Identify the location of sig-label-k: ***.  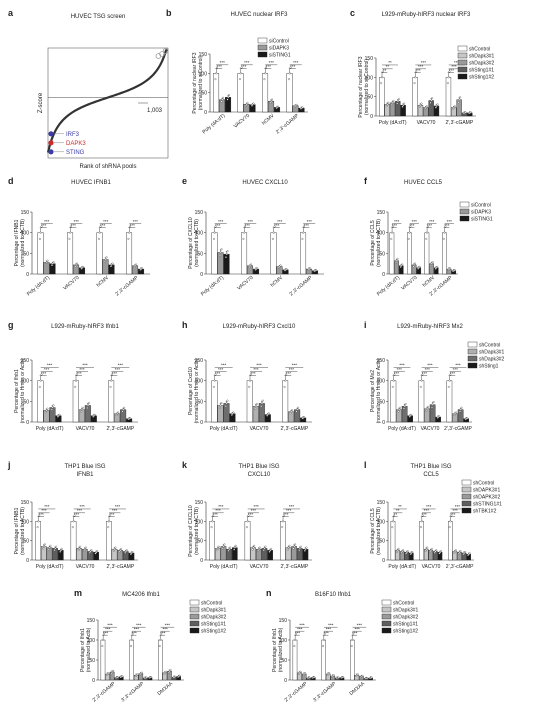
(257, 506).